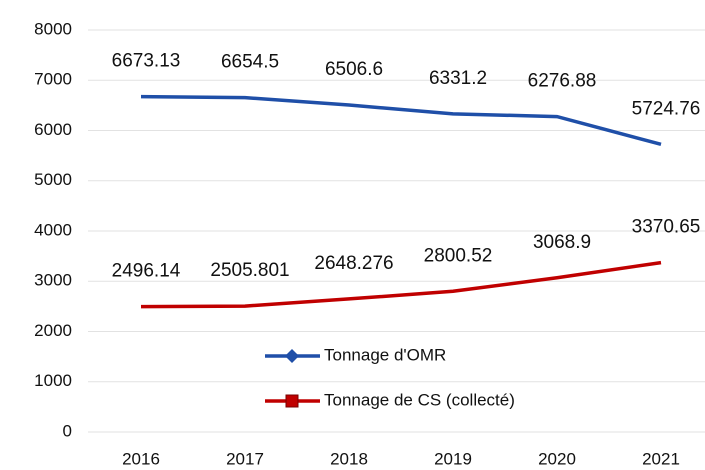 The width and height of the screenshot is (705, 470). What do you see at coordinates (53, 28) in the screenshot?
I see `y-tick-label: 8000` at bounding box center [53, 28].